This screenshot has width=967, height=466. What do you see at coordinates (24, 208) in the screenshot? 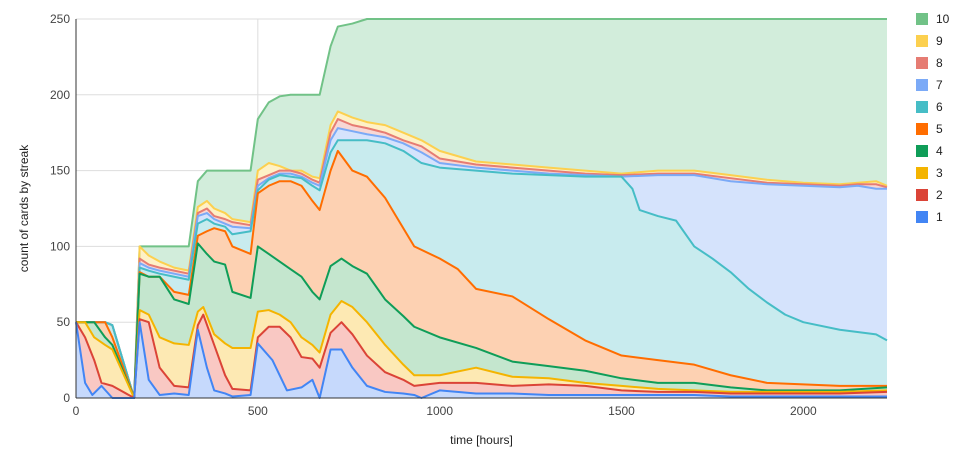
I see `y-axis-title: count of cards by streak` at bounding box center [24, 208].